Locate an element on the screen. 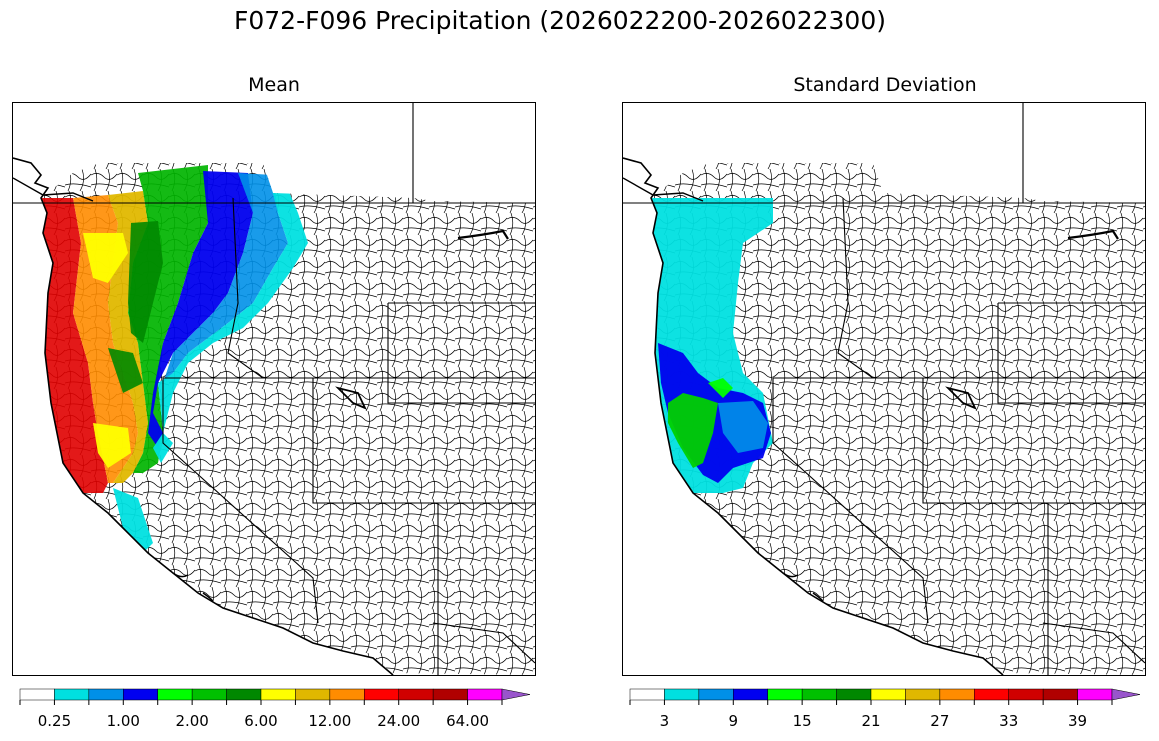 Image resolution: width=1159 pixels, height=741 pixels. colorbar-tick-label: 12.00 is located at coordinates (330, 721).